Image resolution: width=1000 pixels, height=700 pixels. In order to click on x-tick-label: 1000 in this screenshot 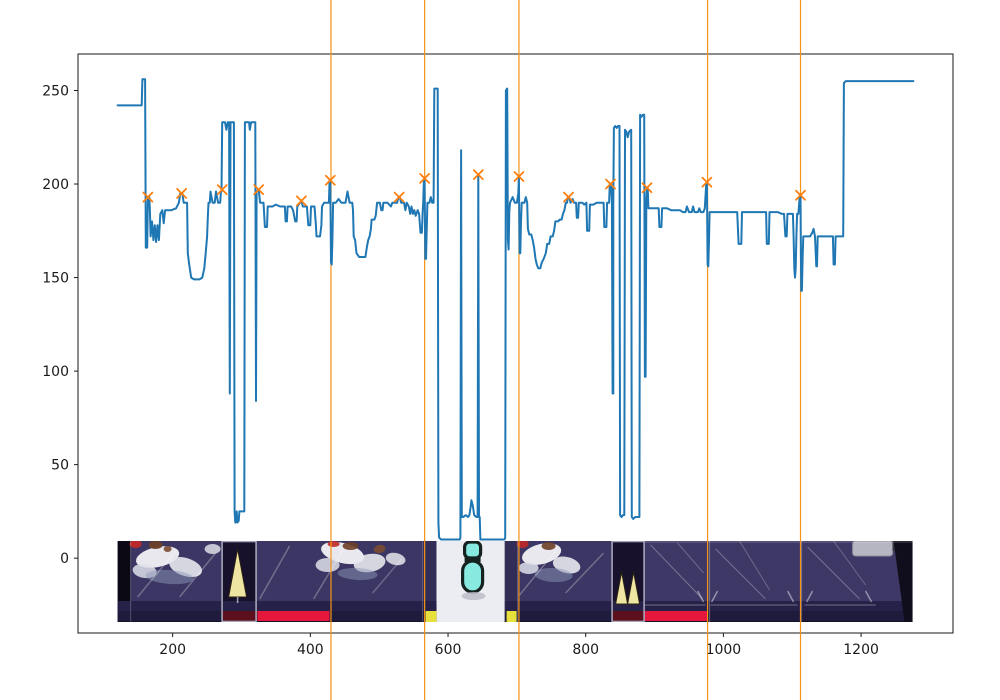, I will do `click(724, 650)`.